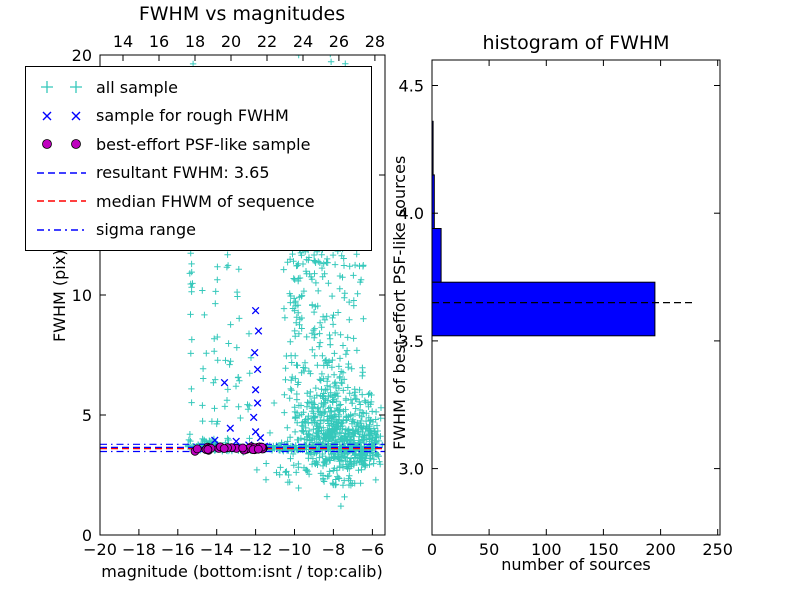  Describe the element at coordinates (100, 549) in the screenshot. I see `svg-text: −20` at that location.